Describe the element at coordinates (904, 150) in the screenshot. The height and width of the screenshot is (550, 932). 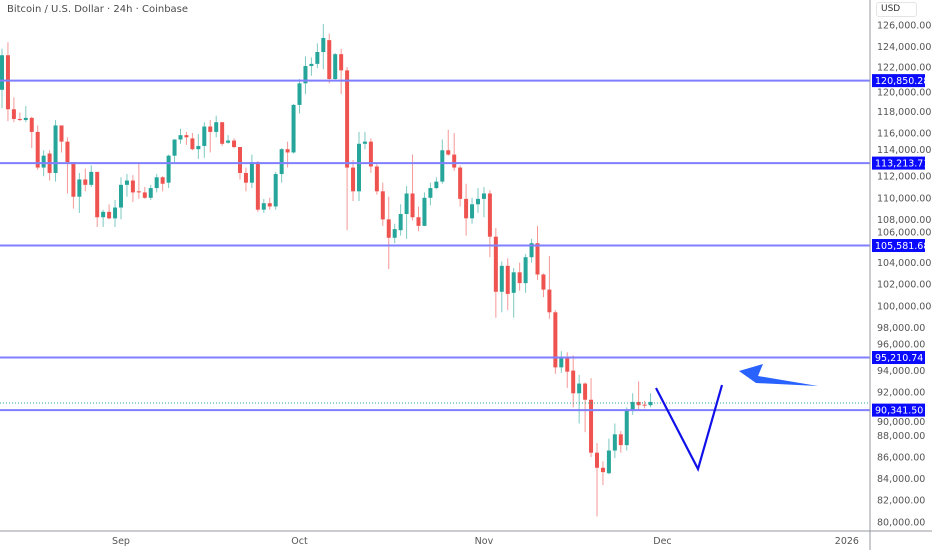
I see `price-tick-label: 114,000.00` at that location.